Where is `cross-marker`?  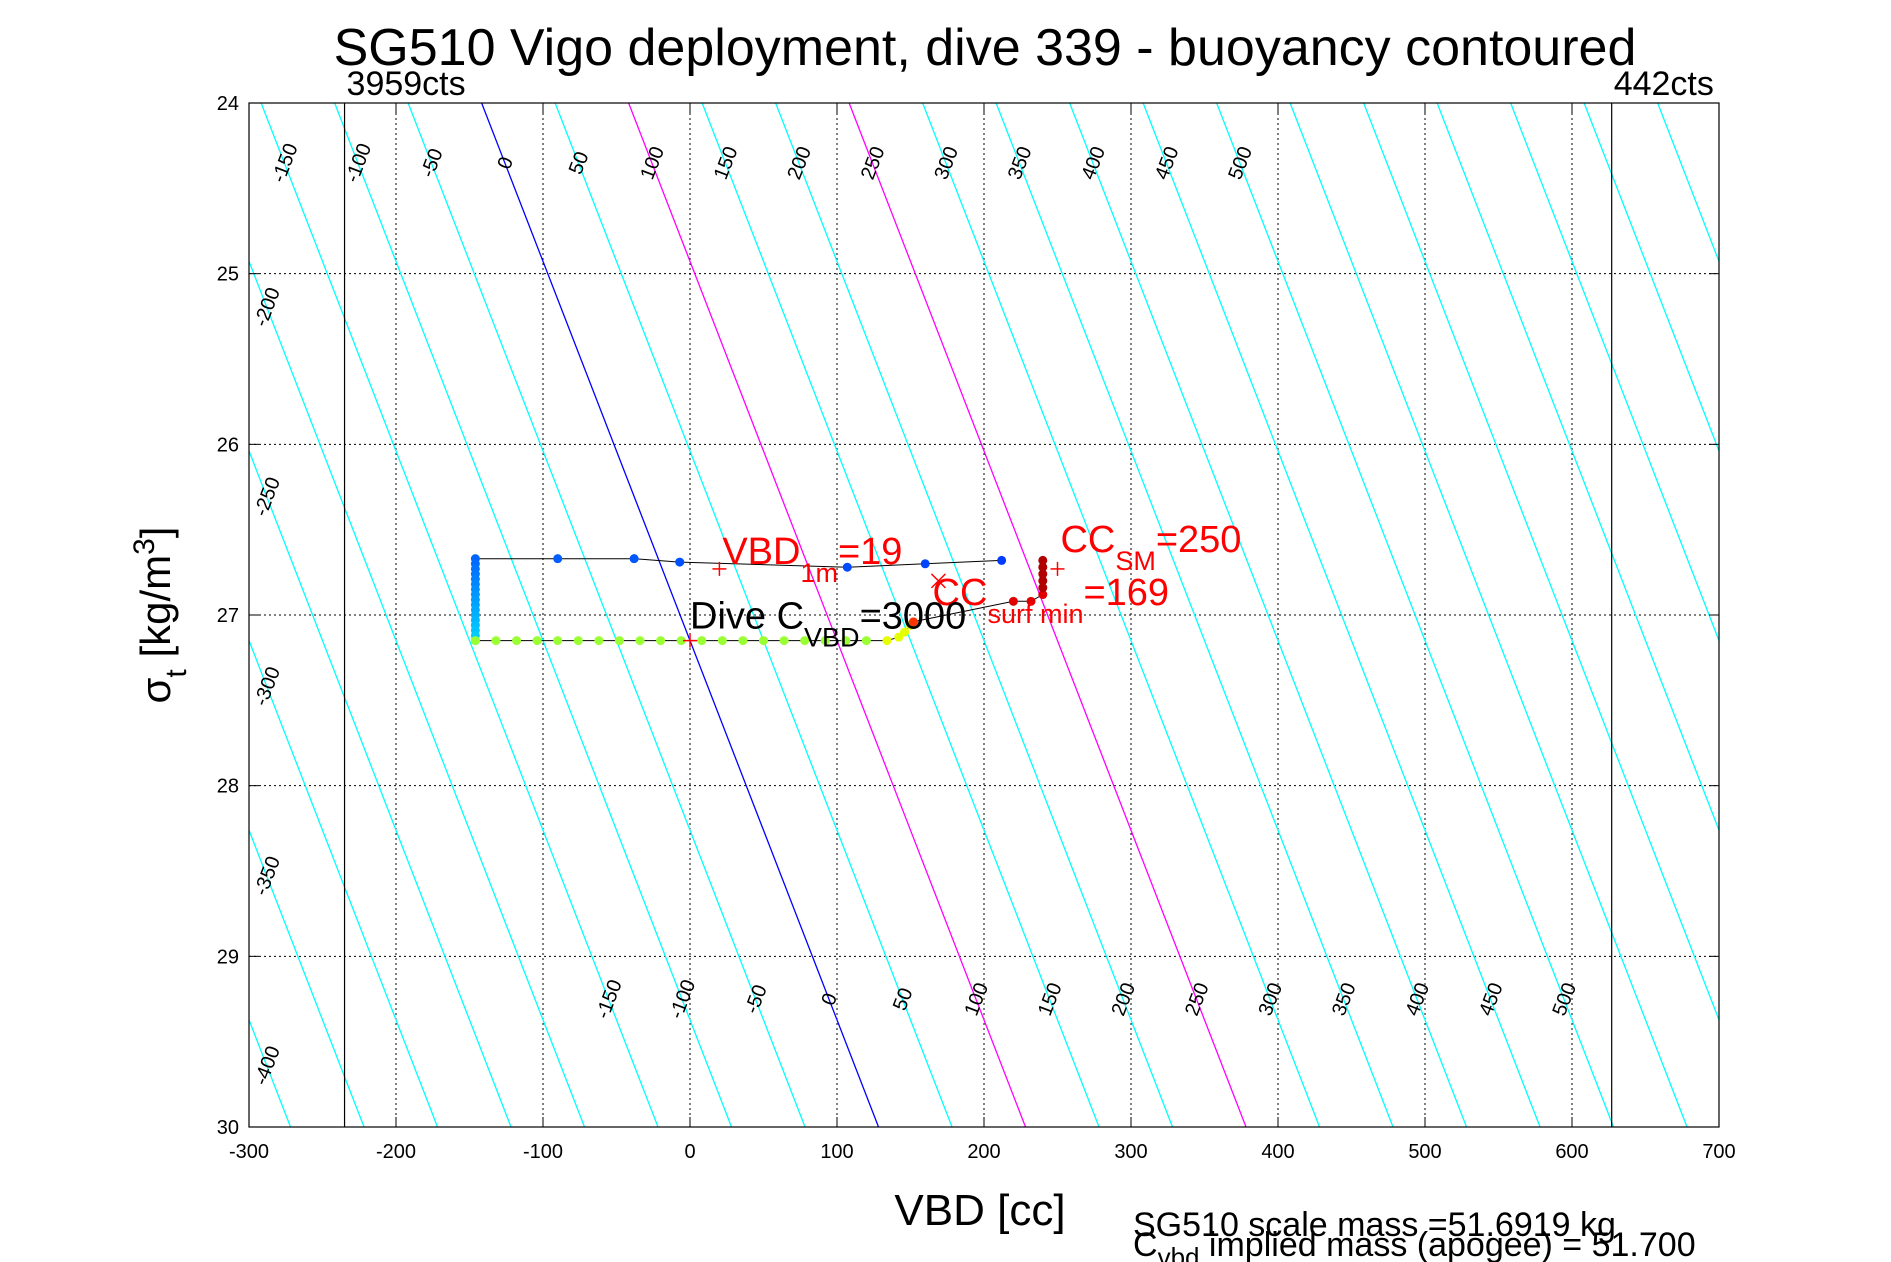 cross-marker is located at coordinates (938, 581).